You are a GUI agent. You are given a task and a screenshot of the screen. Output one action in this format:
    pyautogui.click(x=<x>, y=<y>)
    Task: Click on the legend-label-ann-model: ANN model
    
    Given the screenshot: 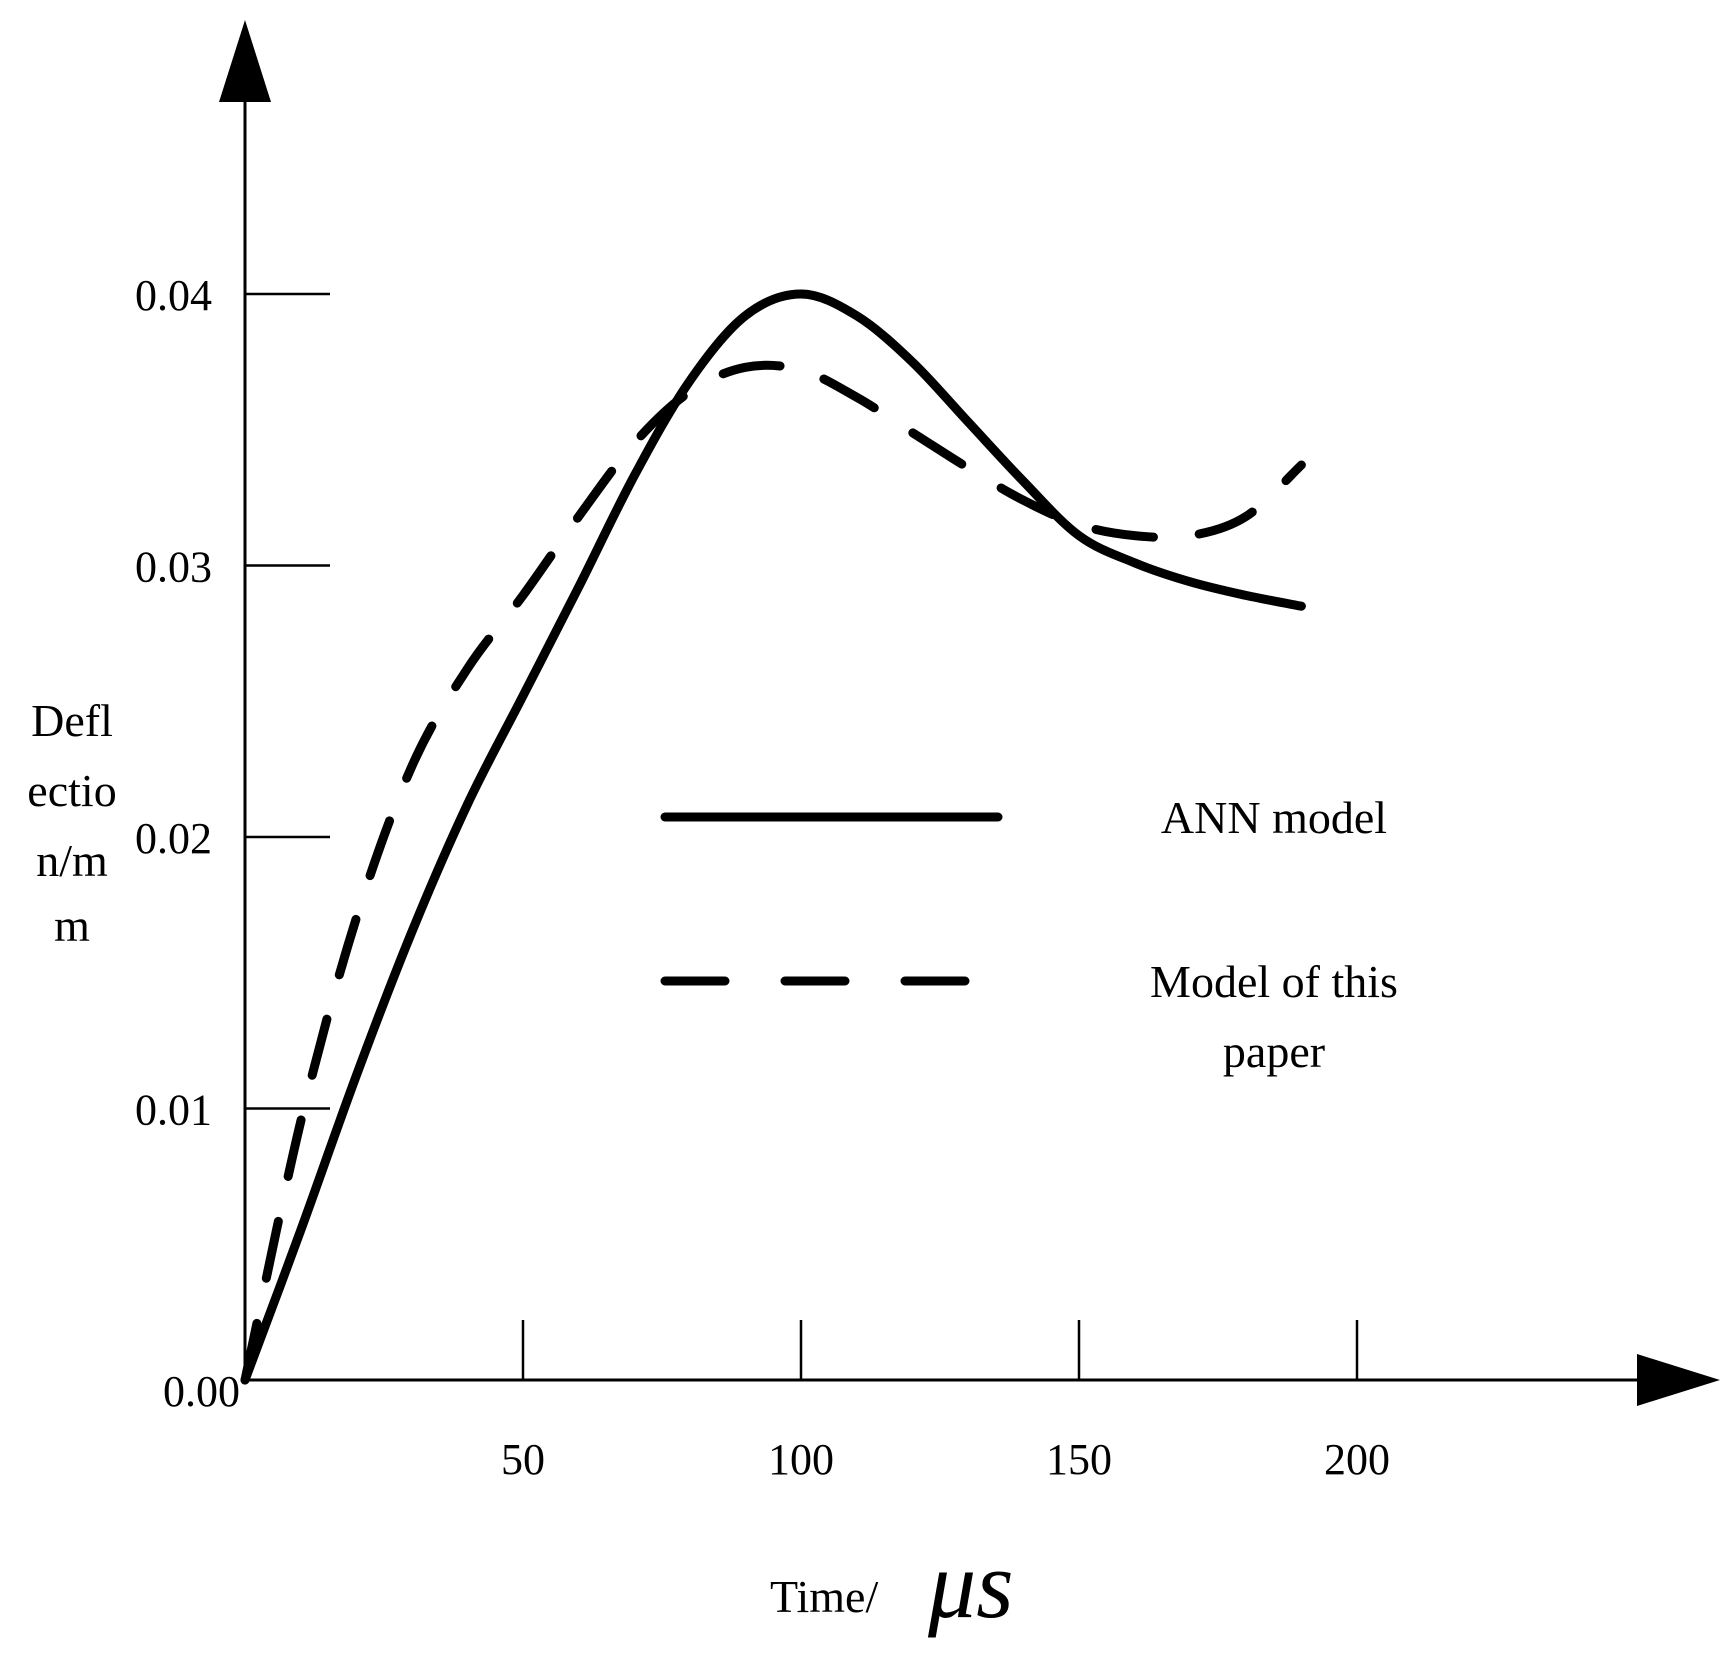 What is the action you would take?
    pyautogui.click(x=1274, y=817)
    